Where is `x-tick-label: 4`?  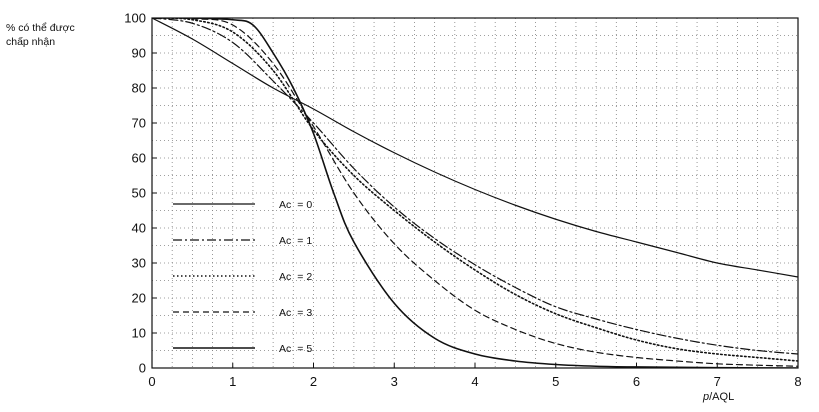
x-tick-label: 4 is located at coordinates (474, 381).